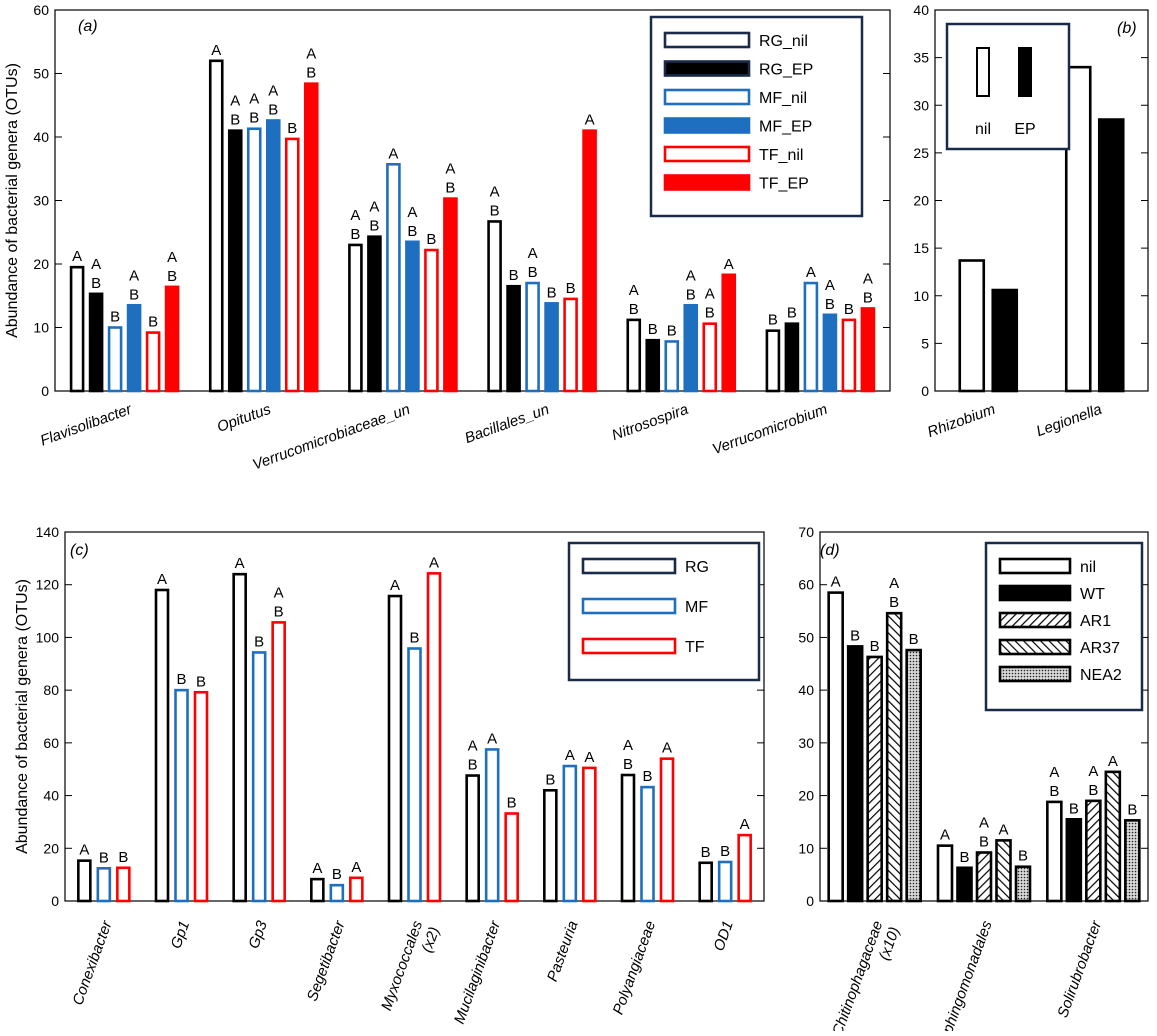  I want to click on y-axis-label: Abundance of bacterial genera (OTUs), so click(22, 716).